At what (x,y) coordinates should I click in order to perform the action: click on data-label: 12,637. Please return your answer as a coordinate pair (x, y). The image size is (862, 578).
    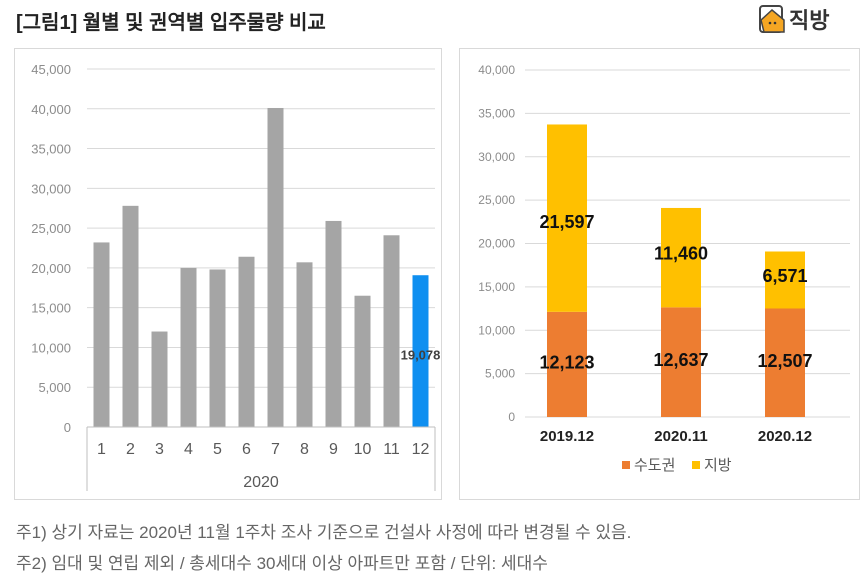
    Looking at the image, I should click on (680, 360).